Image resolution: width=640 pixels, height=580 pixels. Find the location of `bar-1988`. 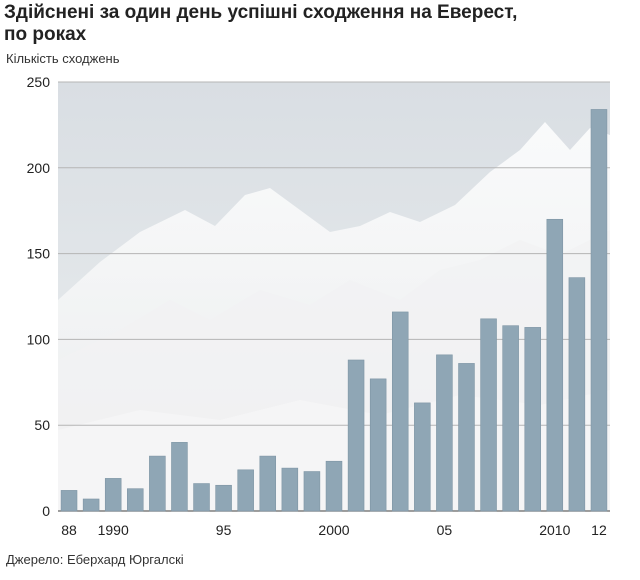

bar-1988 is located at coordinates (69, 501).